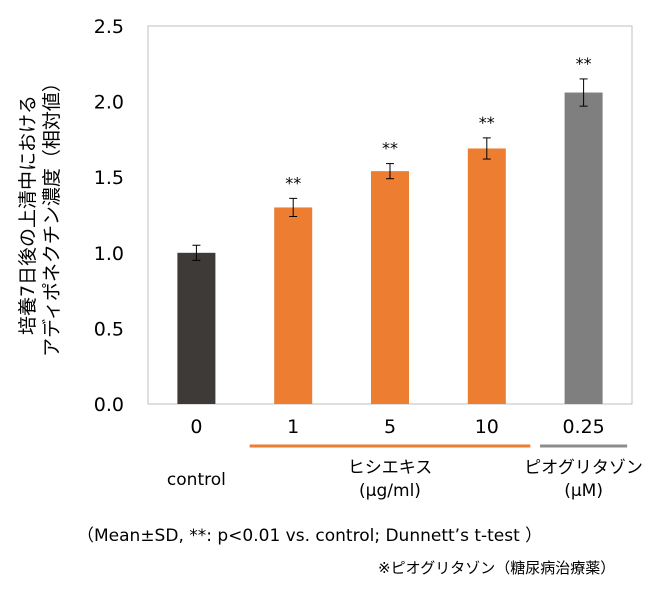  What do you see at coordinates (487, 427) in the screenshot?
I see `x-tick-label: 10` at bounding box center [487, 427].